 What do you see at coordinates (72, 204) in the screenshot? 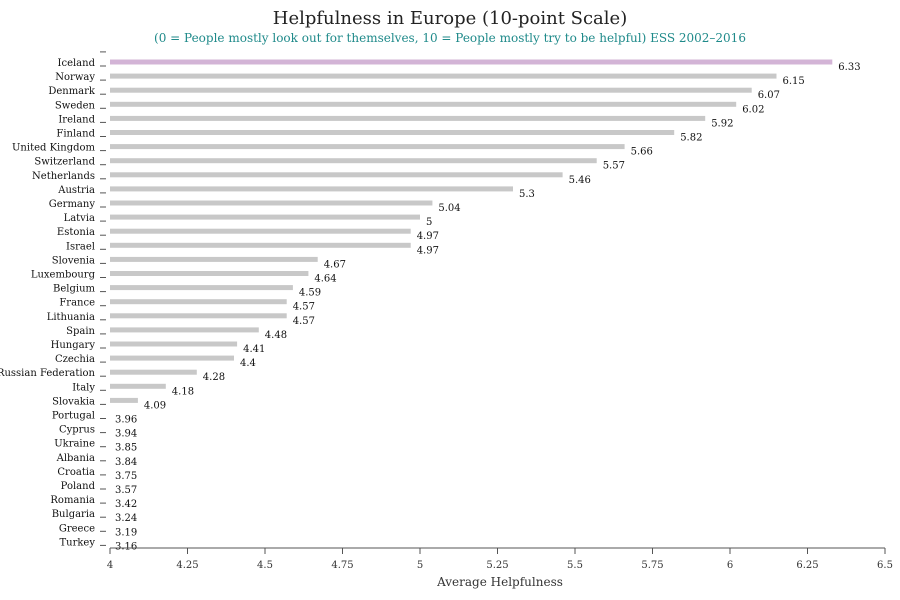
I see `category-label: Germany` at bounding box center [72, 204].